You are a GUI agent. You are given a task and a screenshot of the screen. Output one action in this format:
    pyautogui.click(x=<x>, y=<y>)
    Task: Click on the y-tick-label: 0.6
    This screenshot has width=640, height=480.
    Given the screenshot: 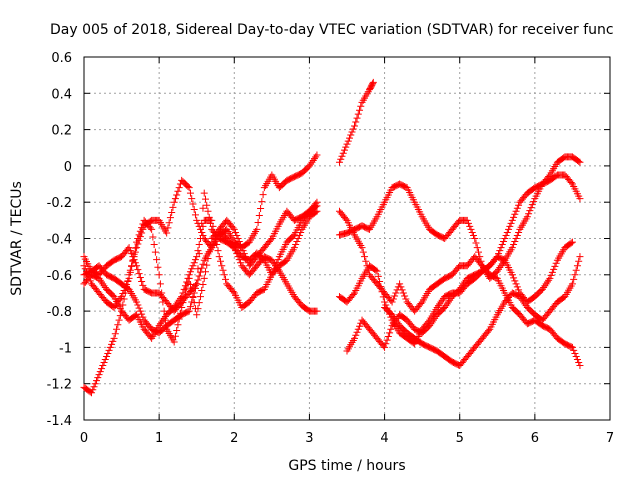 What is the action you would take?
    pyautogui.click(x=61, y=58)
    